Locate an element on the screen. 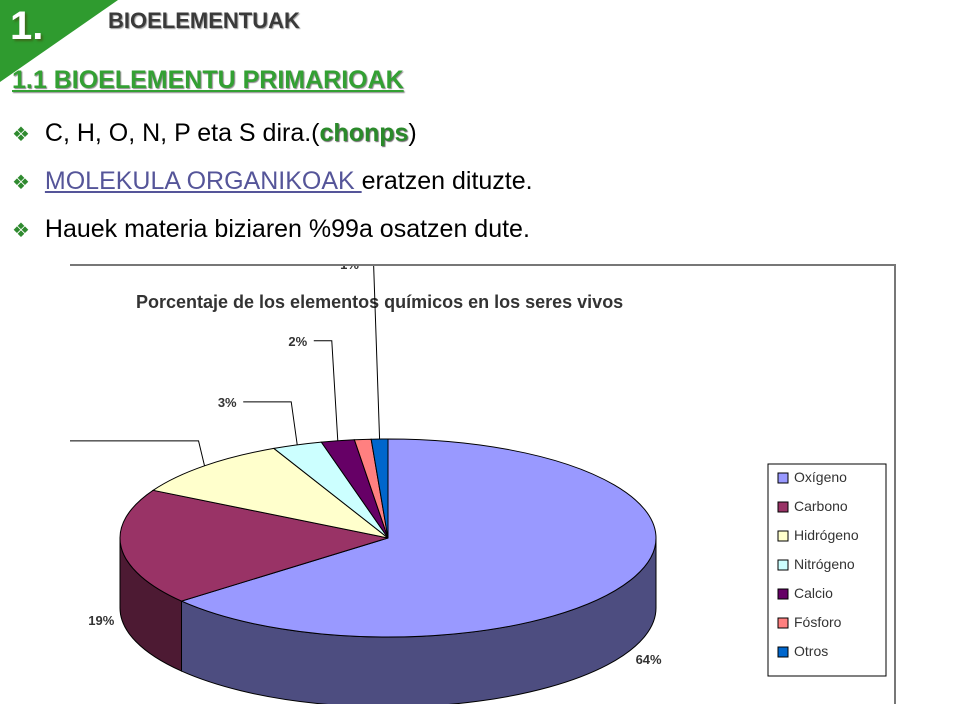  bullet-item: ❖ C, H, O, N, P eta S dira.(chonps) is located at coordinates (272, 134).